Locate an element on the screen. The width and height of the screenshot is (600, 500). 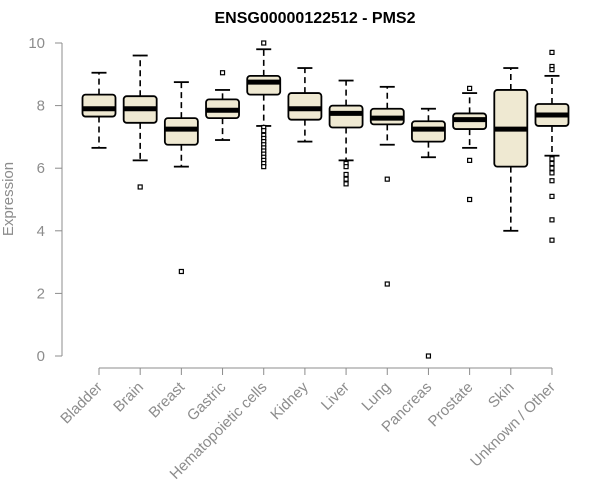
y-tick-label: 4 is located at coordinates (41, 231).